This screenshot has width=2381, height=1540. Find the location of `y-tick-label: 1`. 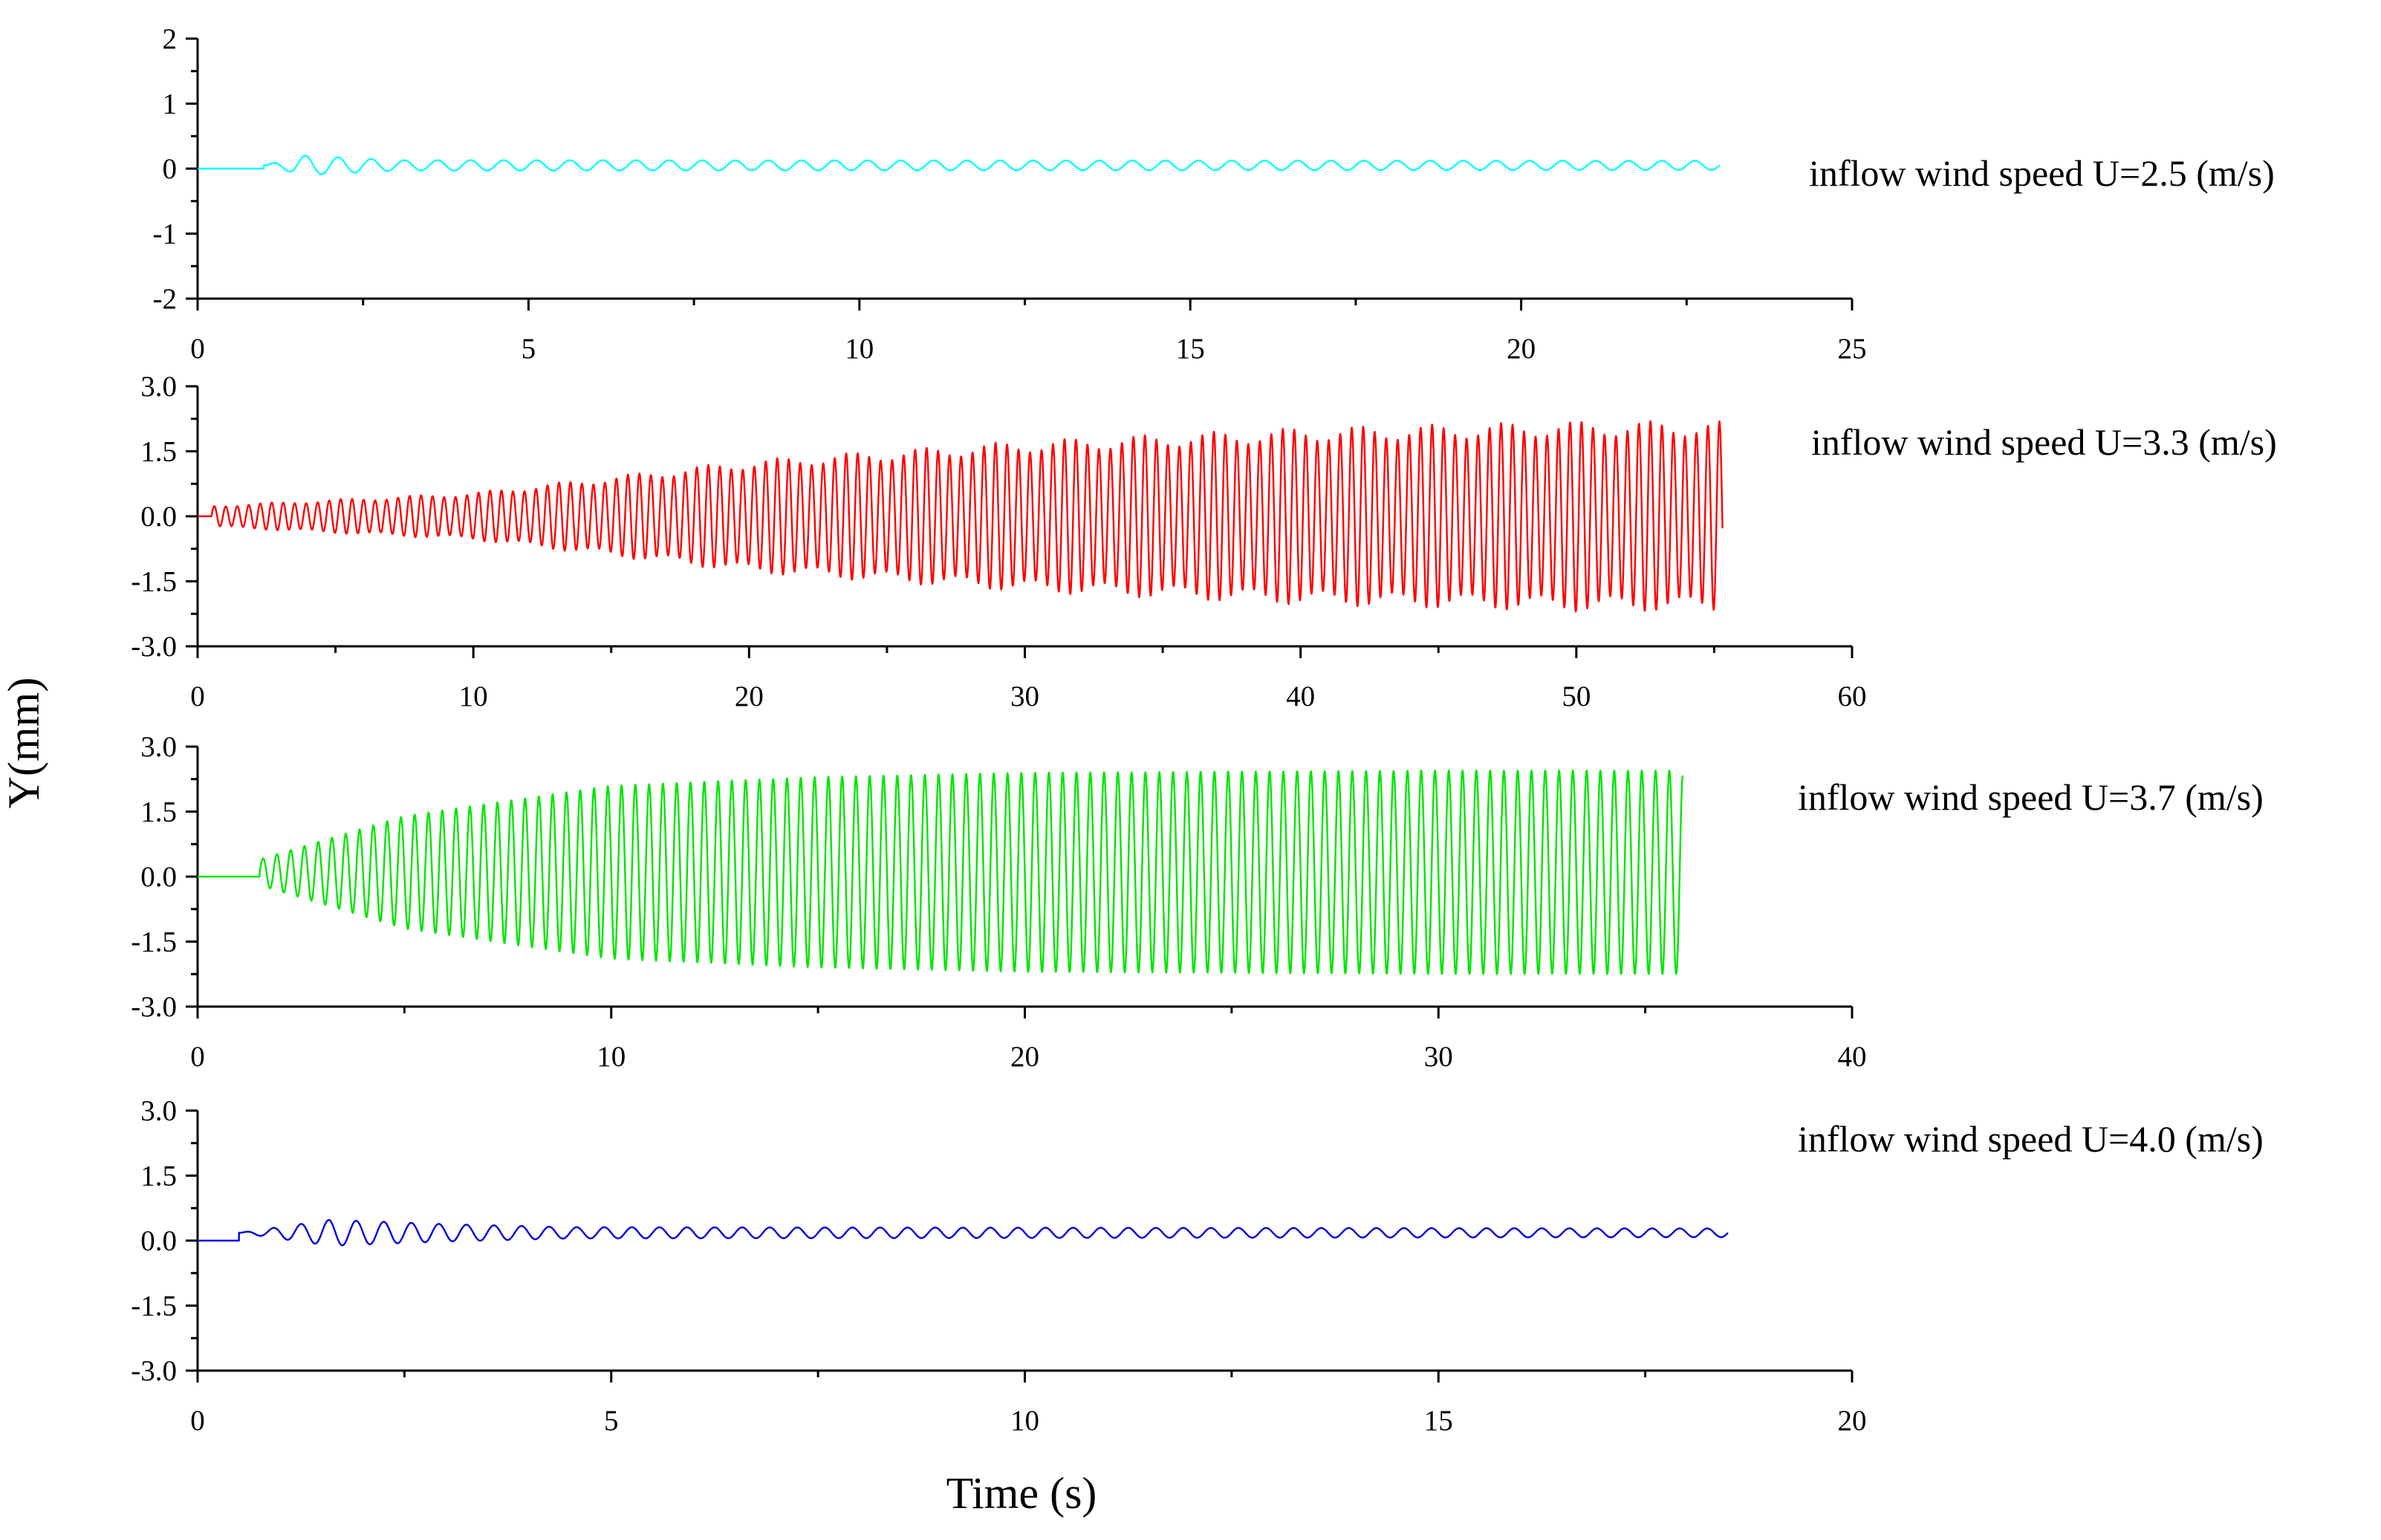

y-tick-label: 1 is located at coordinates (170, 104).